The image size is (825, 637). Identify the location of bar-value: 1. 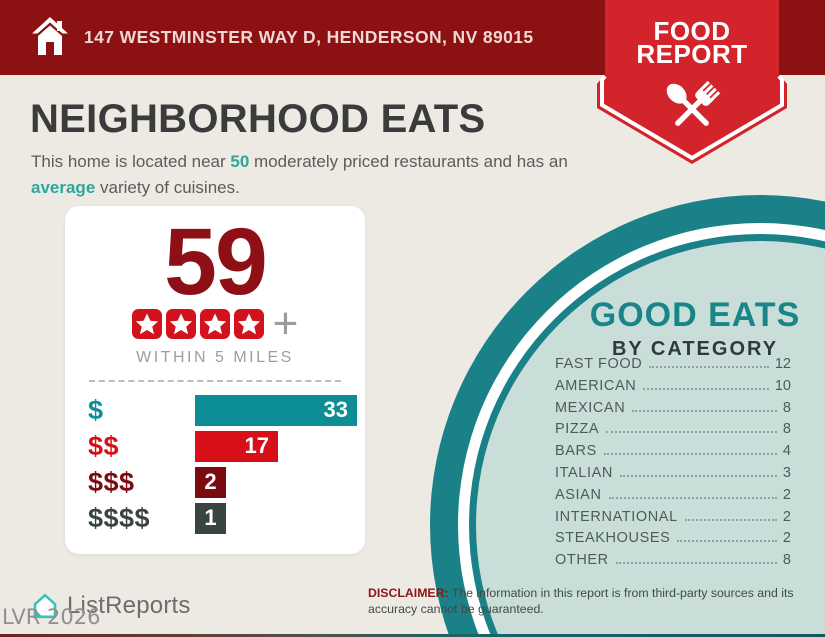
(210, 517).